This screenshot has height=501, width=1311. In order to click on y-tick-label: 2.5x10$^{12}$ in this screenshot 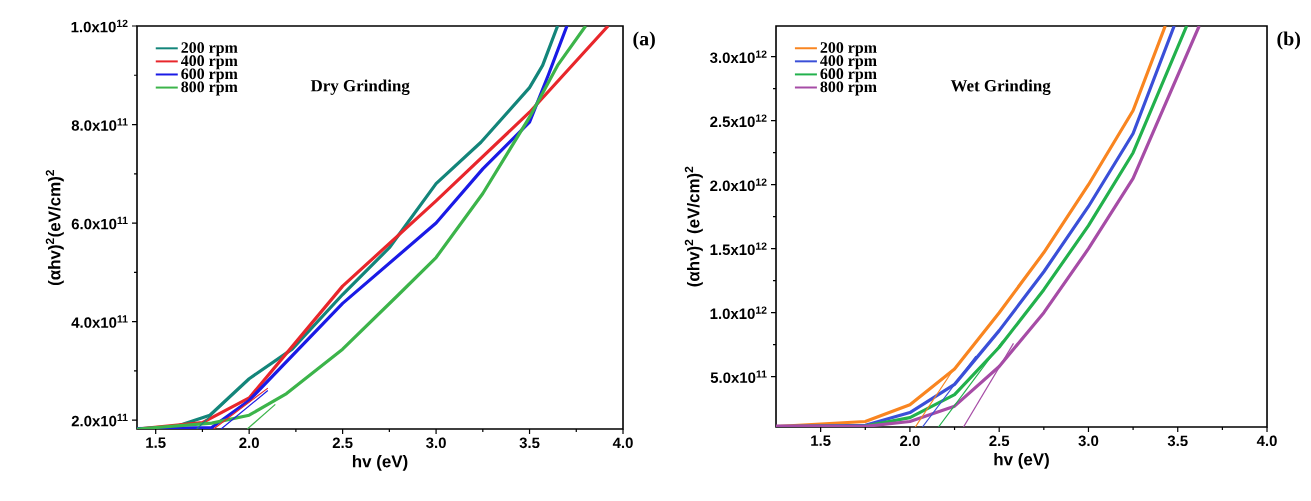, I will do `click(738, 121)`.